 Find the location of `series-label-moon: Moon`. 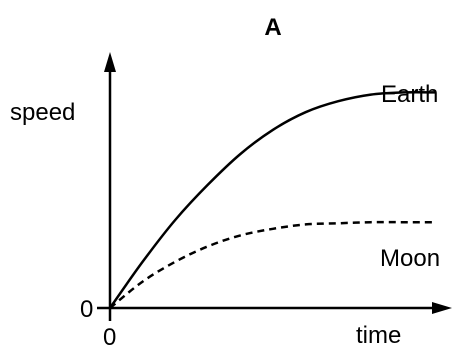

series-label-moon: Moon is located at coordinates (410, 258).